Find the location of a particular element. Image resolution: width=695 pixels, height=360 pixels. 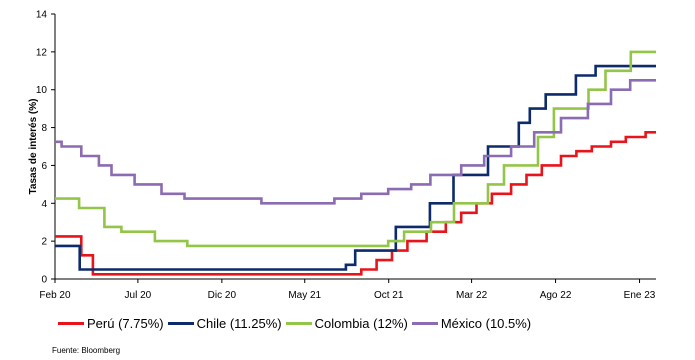

x-tick-label: Mar 22 is located at coordinates (472, 295).